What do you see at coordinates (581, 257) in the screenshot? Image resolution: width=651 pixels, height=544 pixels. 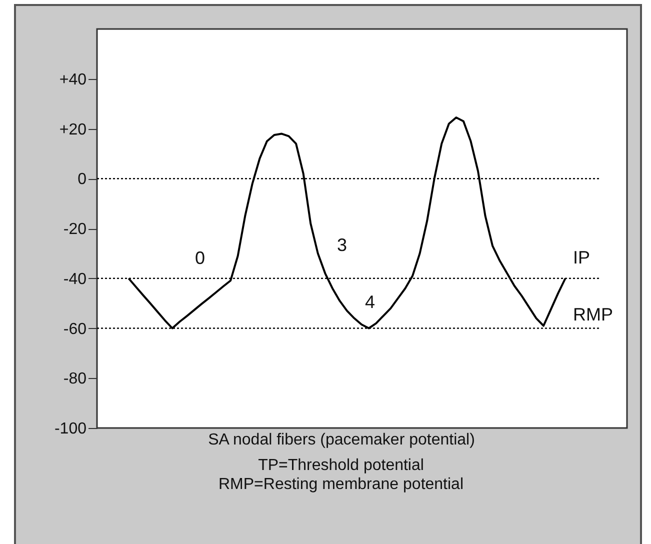 I see `ref-line-label: IP` at bounding box center [581, 257].